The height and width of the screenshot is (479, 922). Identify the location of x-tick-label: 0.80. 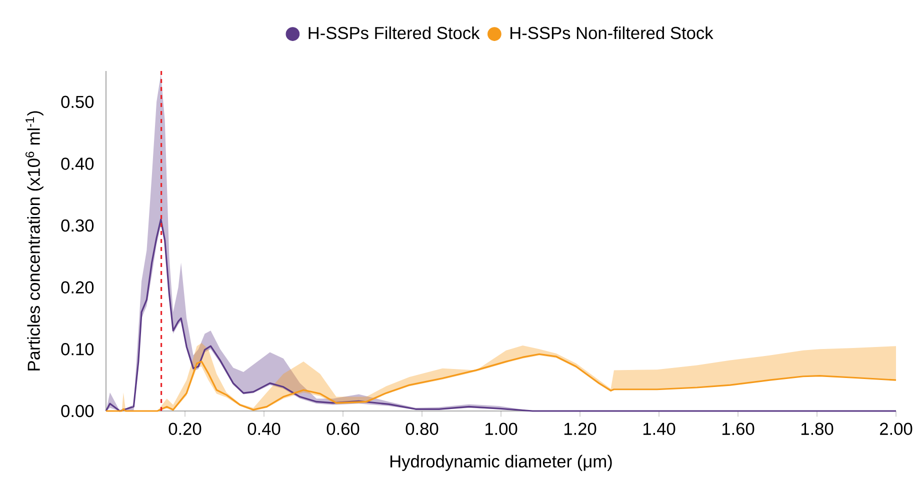
(422, 429).